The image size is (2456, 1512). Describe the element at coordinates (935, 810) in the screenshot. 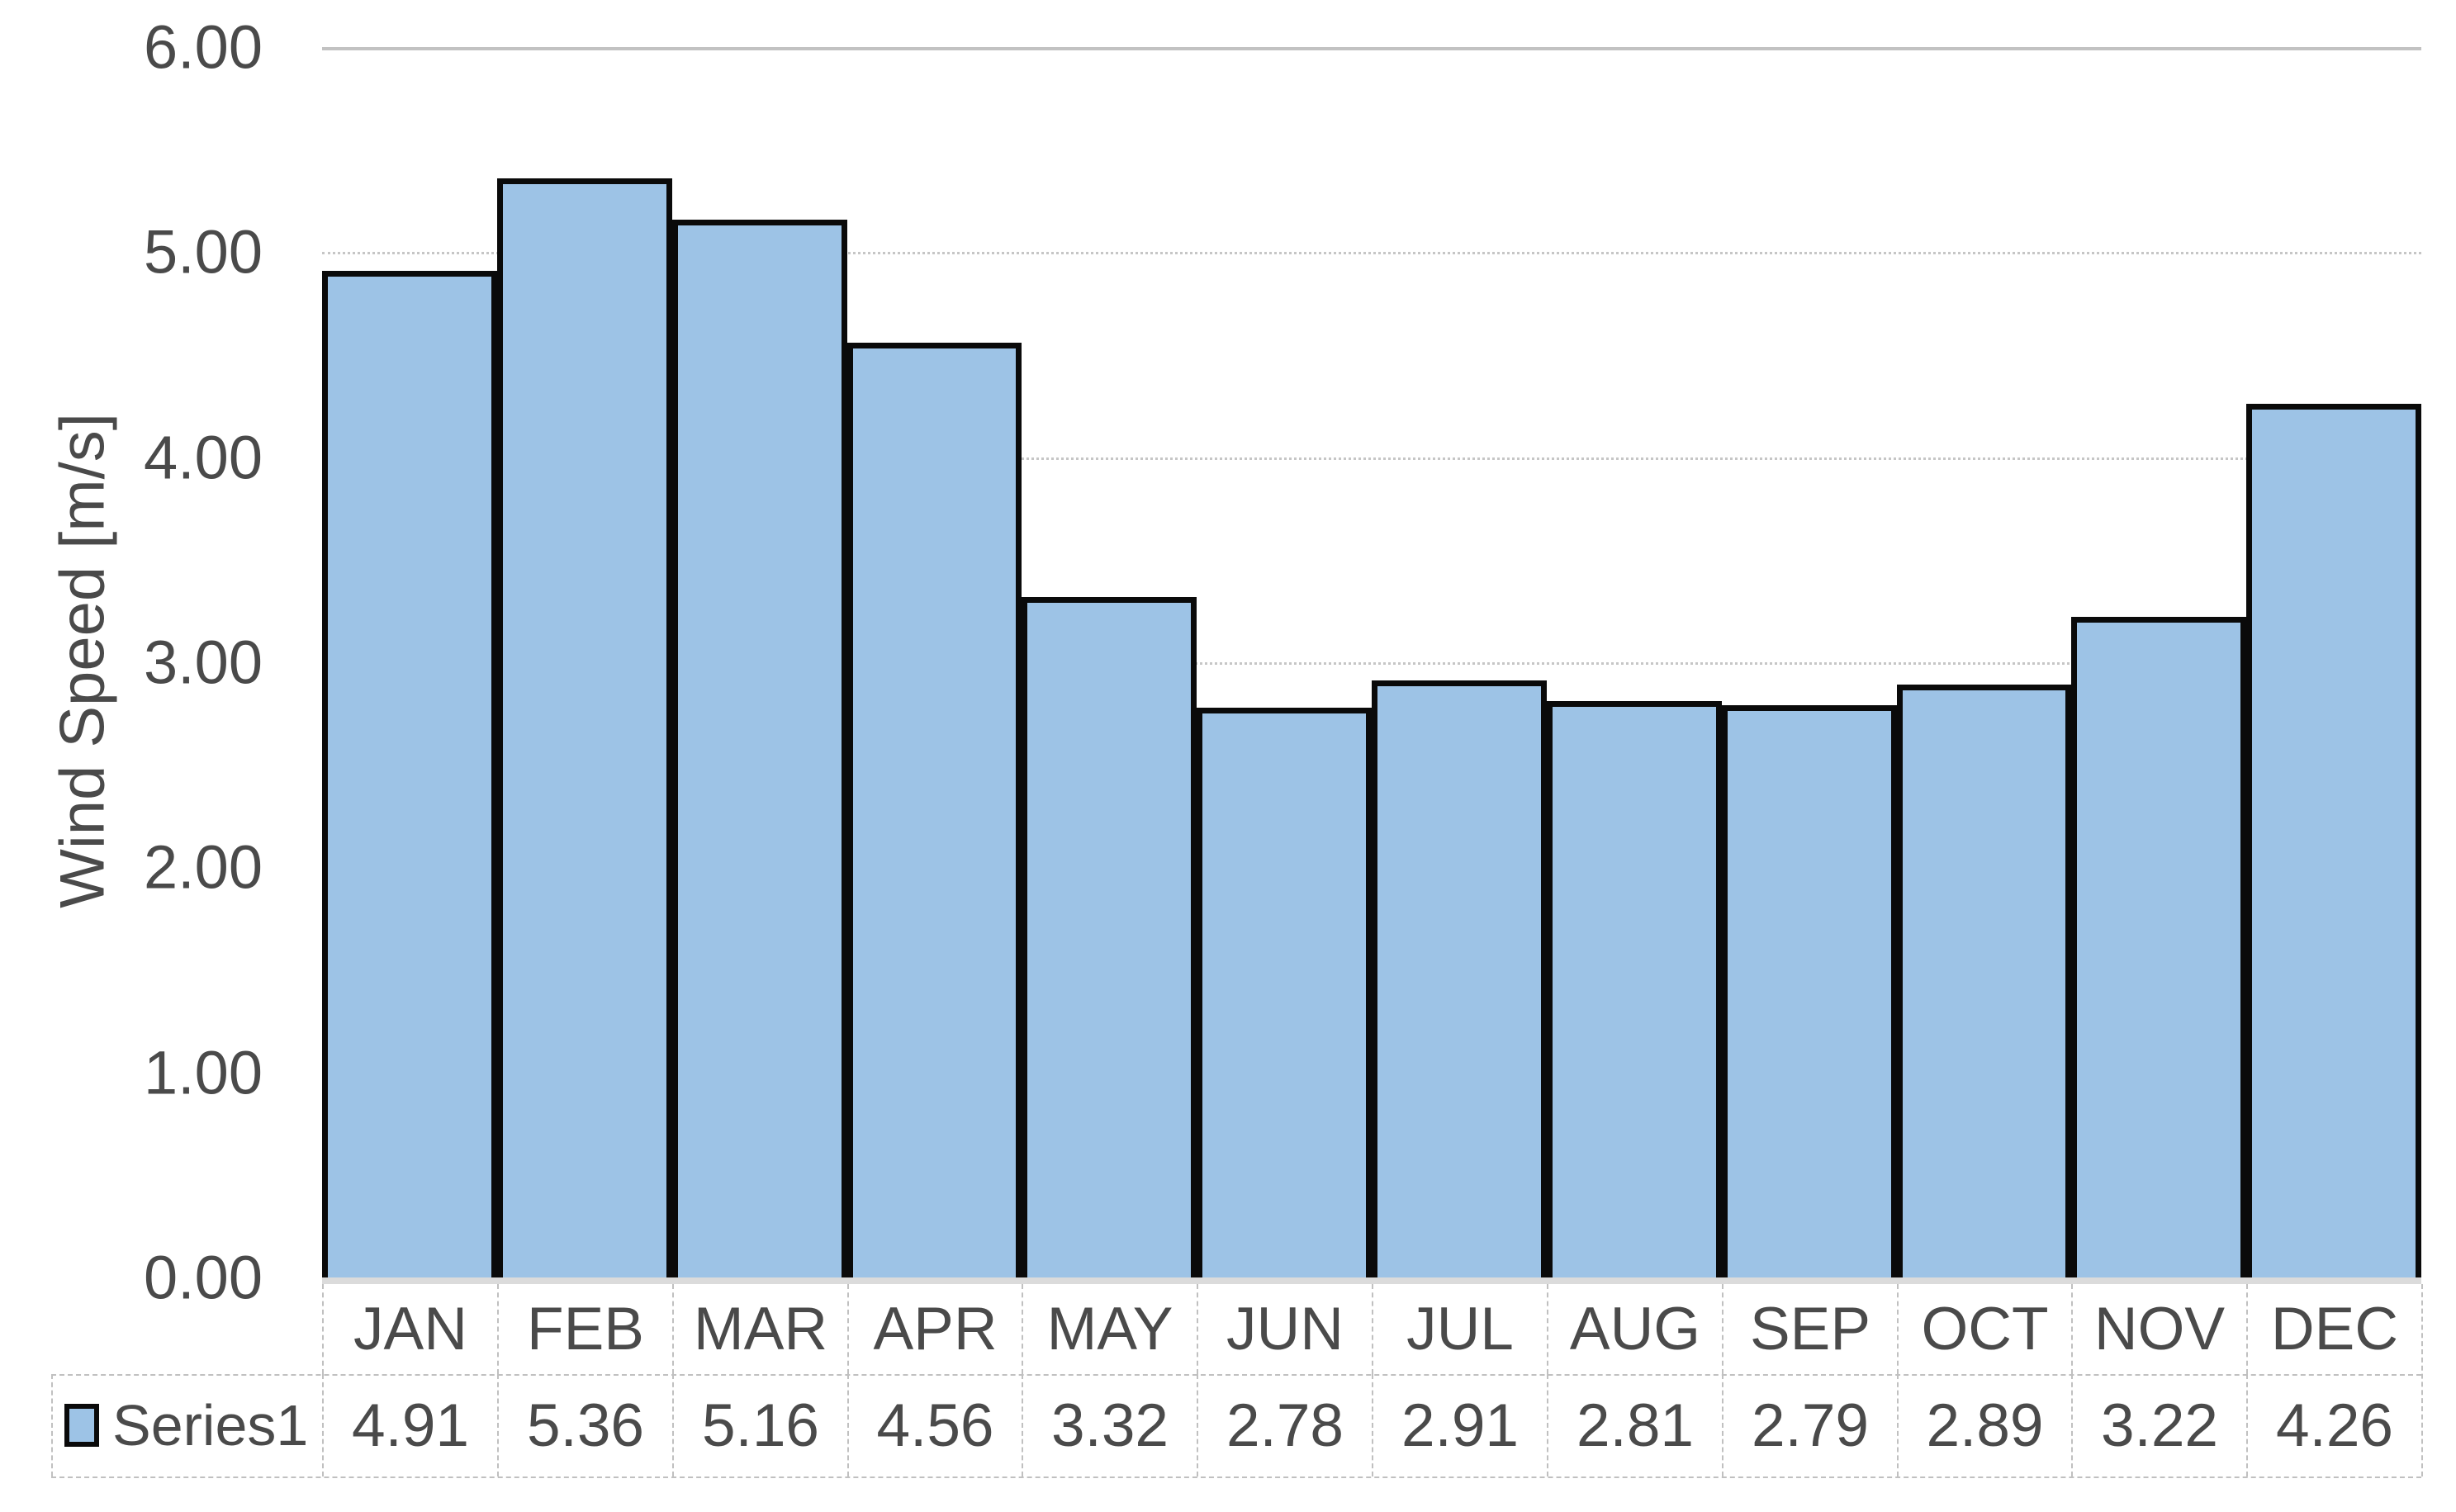

I see `bar-apr` at that location.